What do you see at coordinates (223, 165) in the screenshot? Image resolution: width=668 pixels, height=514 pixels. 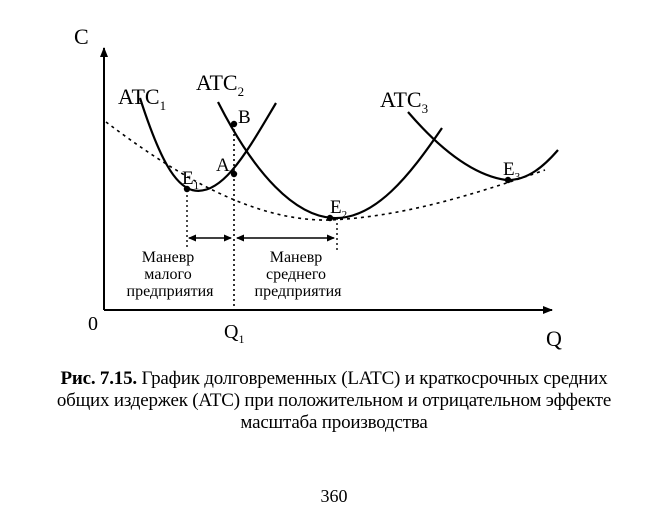 I see `a-label: A` at bounding box center [223, 165].